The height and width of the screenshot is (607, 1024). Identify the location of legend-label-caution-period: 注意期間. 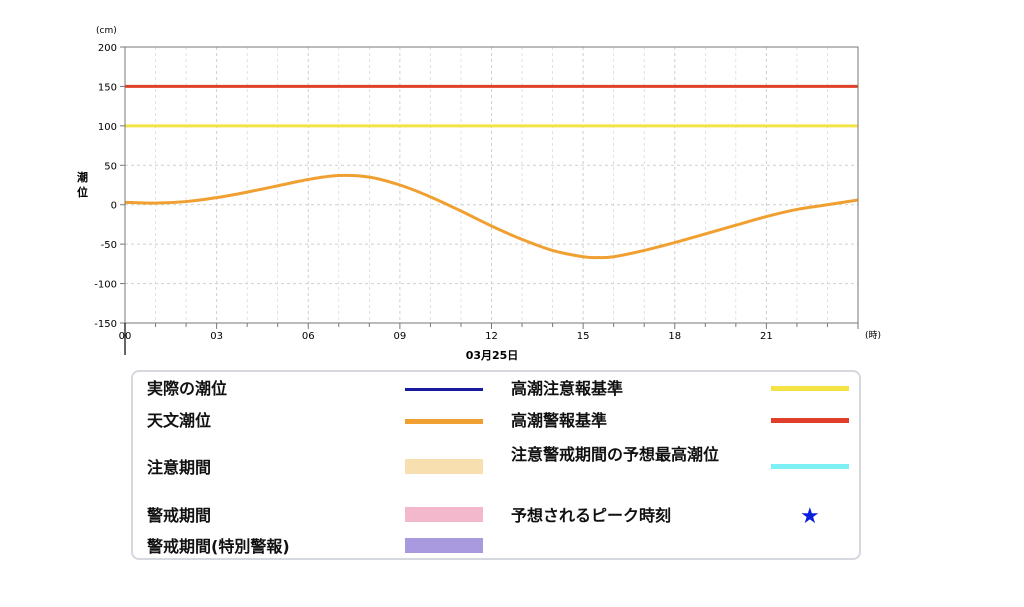
(179, 467).